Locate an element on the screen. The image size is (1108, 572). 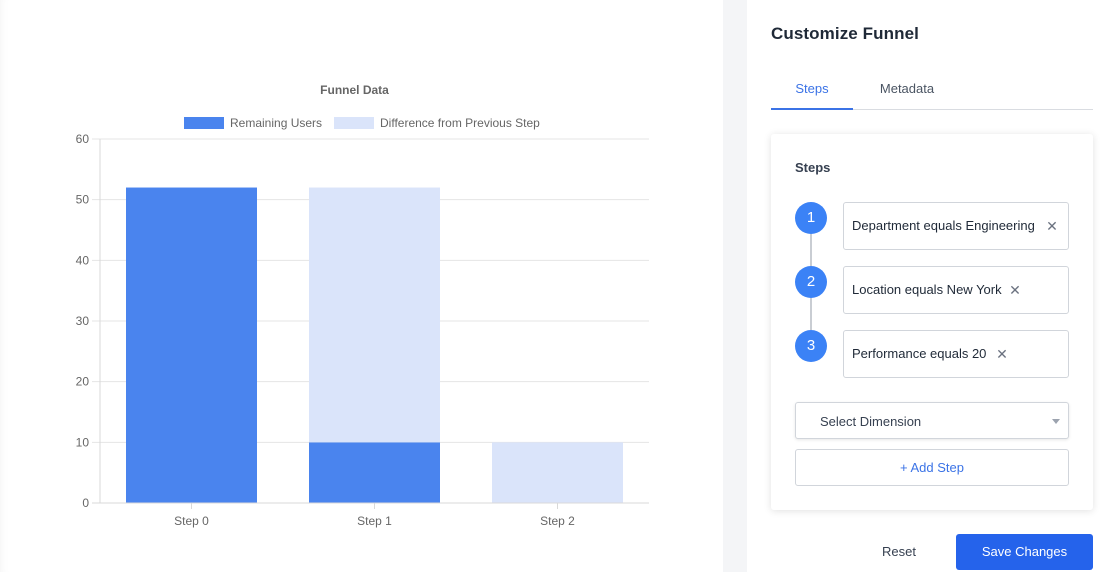
panel-title: Customize Funnel is located at coordinates (845, 33).